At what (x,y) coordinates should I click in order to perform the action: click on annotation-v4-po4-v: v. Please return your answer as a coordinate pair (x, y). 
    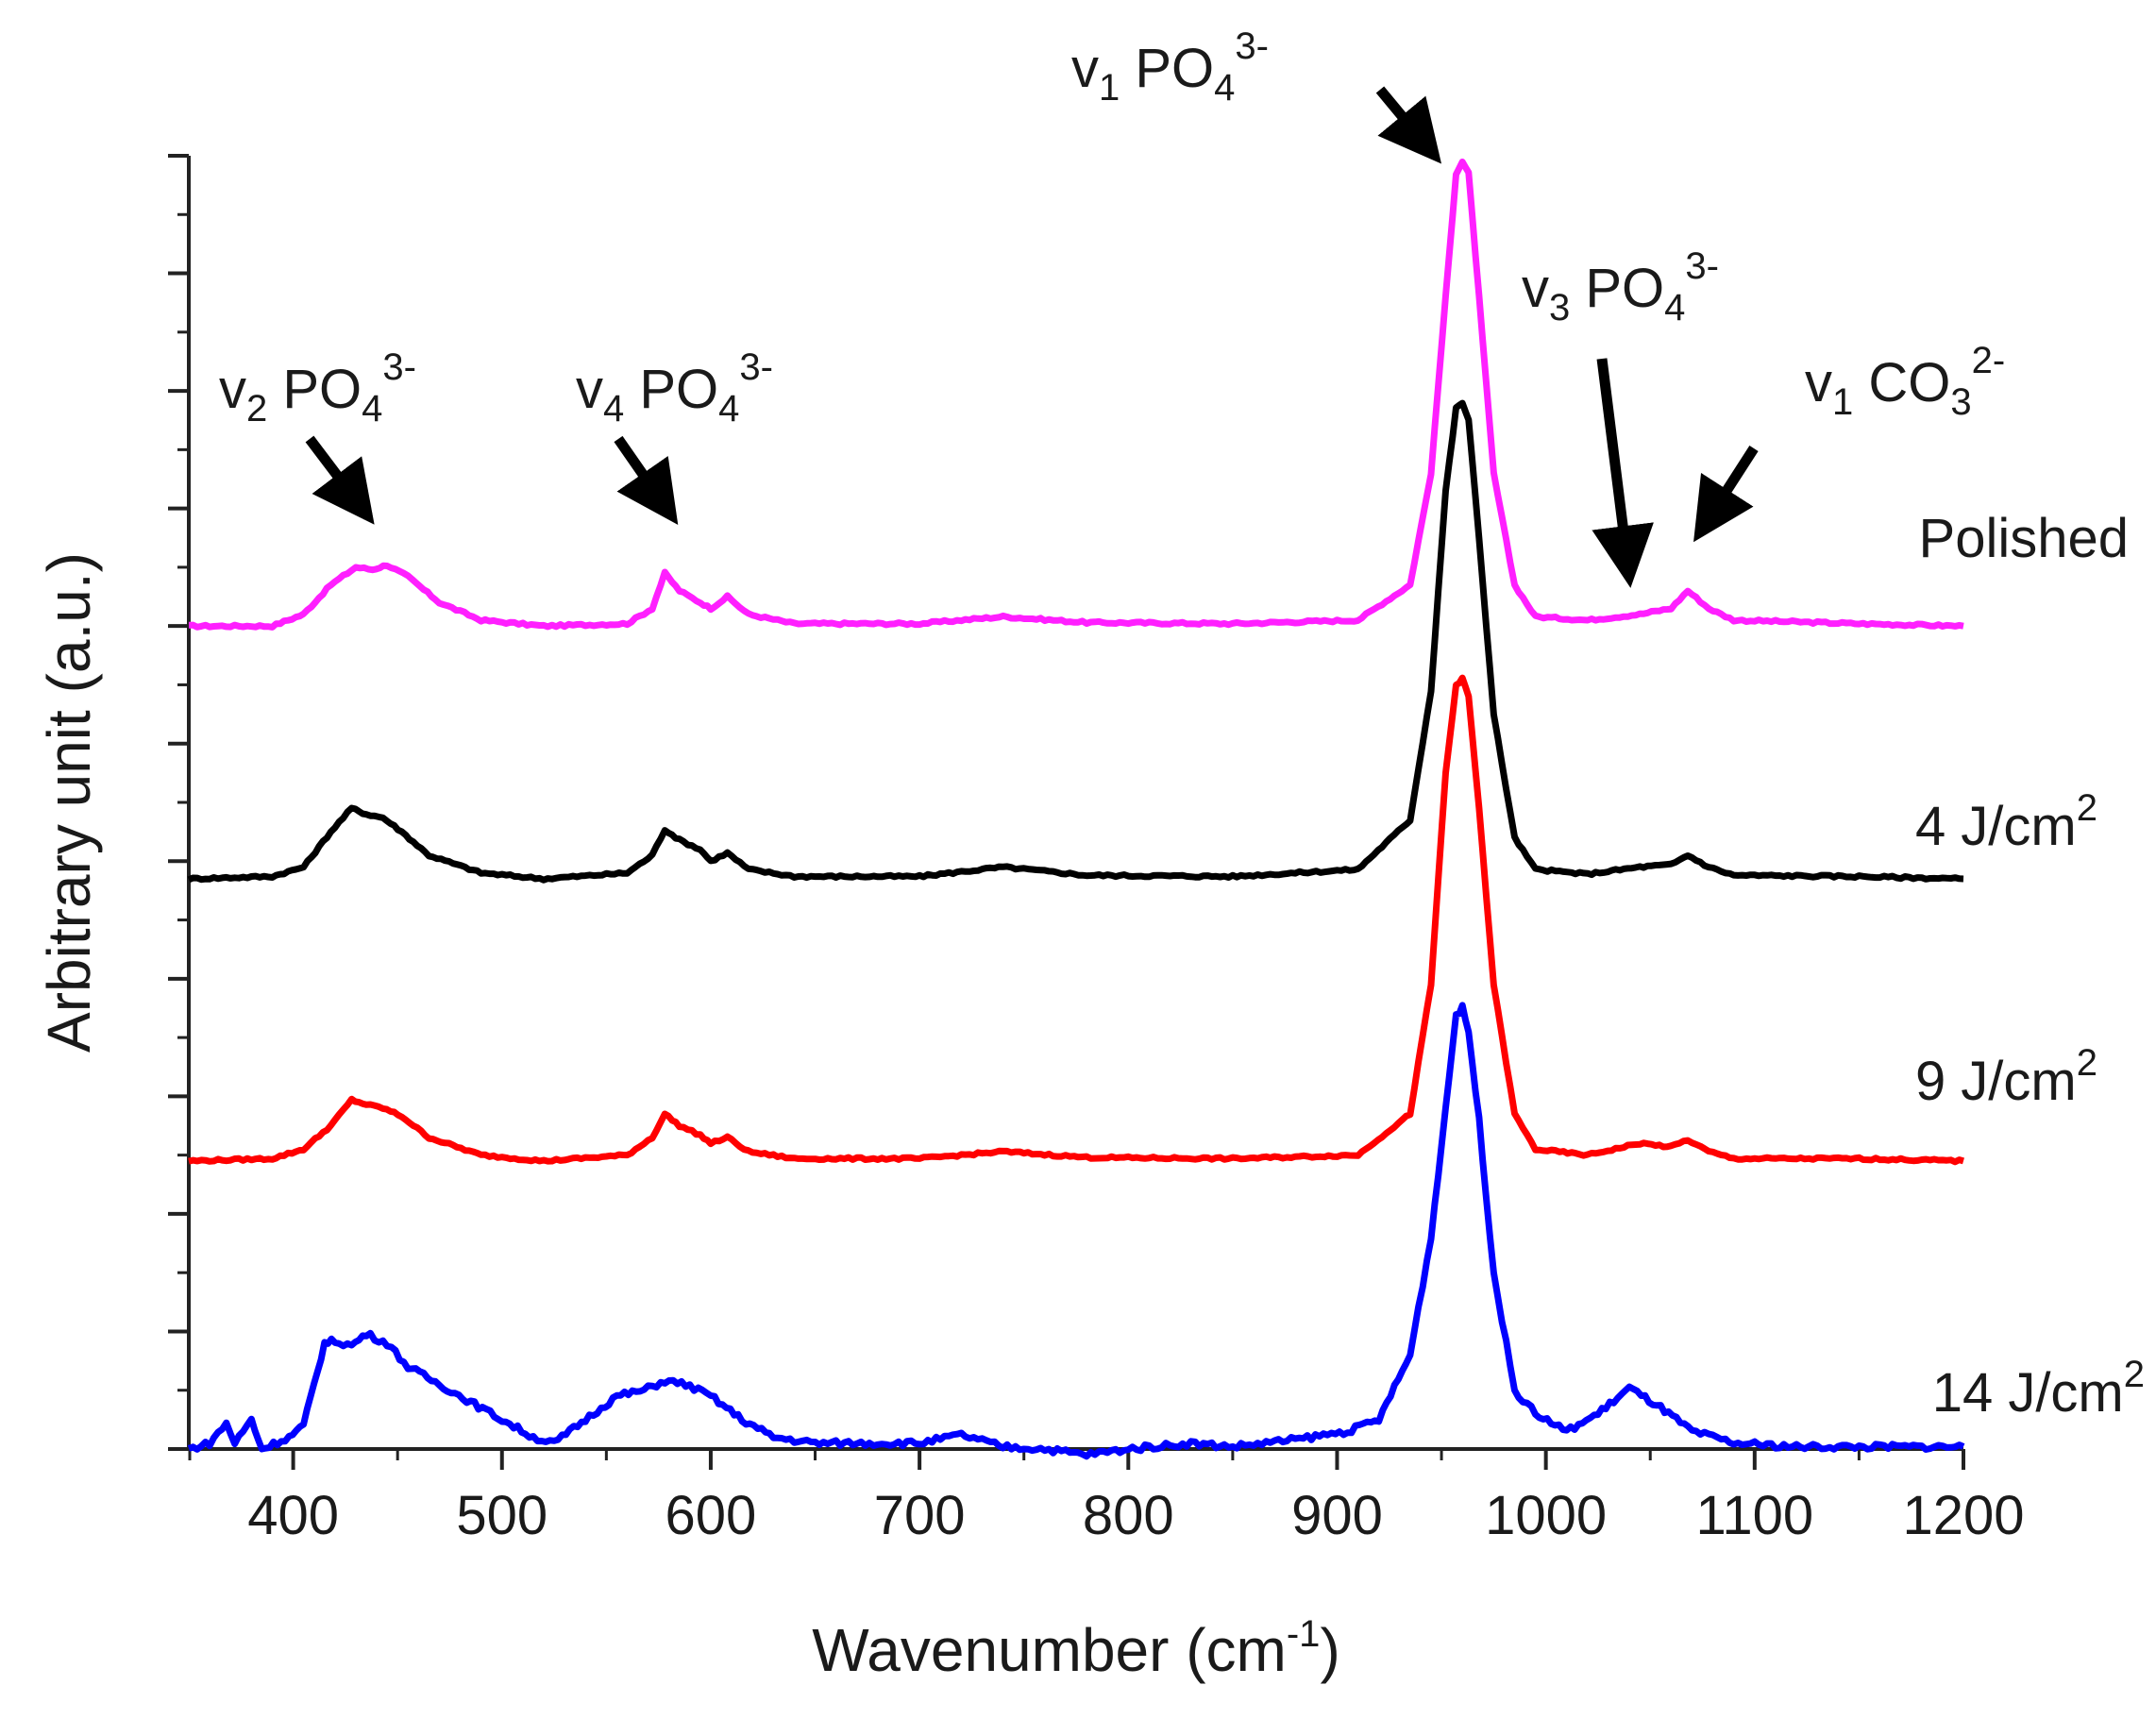
    Looking at the image, I should click on (589, 389).